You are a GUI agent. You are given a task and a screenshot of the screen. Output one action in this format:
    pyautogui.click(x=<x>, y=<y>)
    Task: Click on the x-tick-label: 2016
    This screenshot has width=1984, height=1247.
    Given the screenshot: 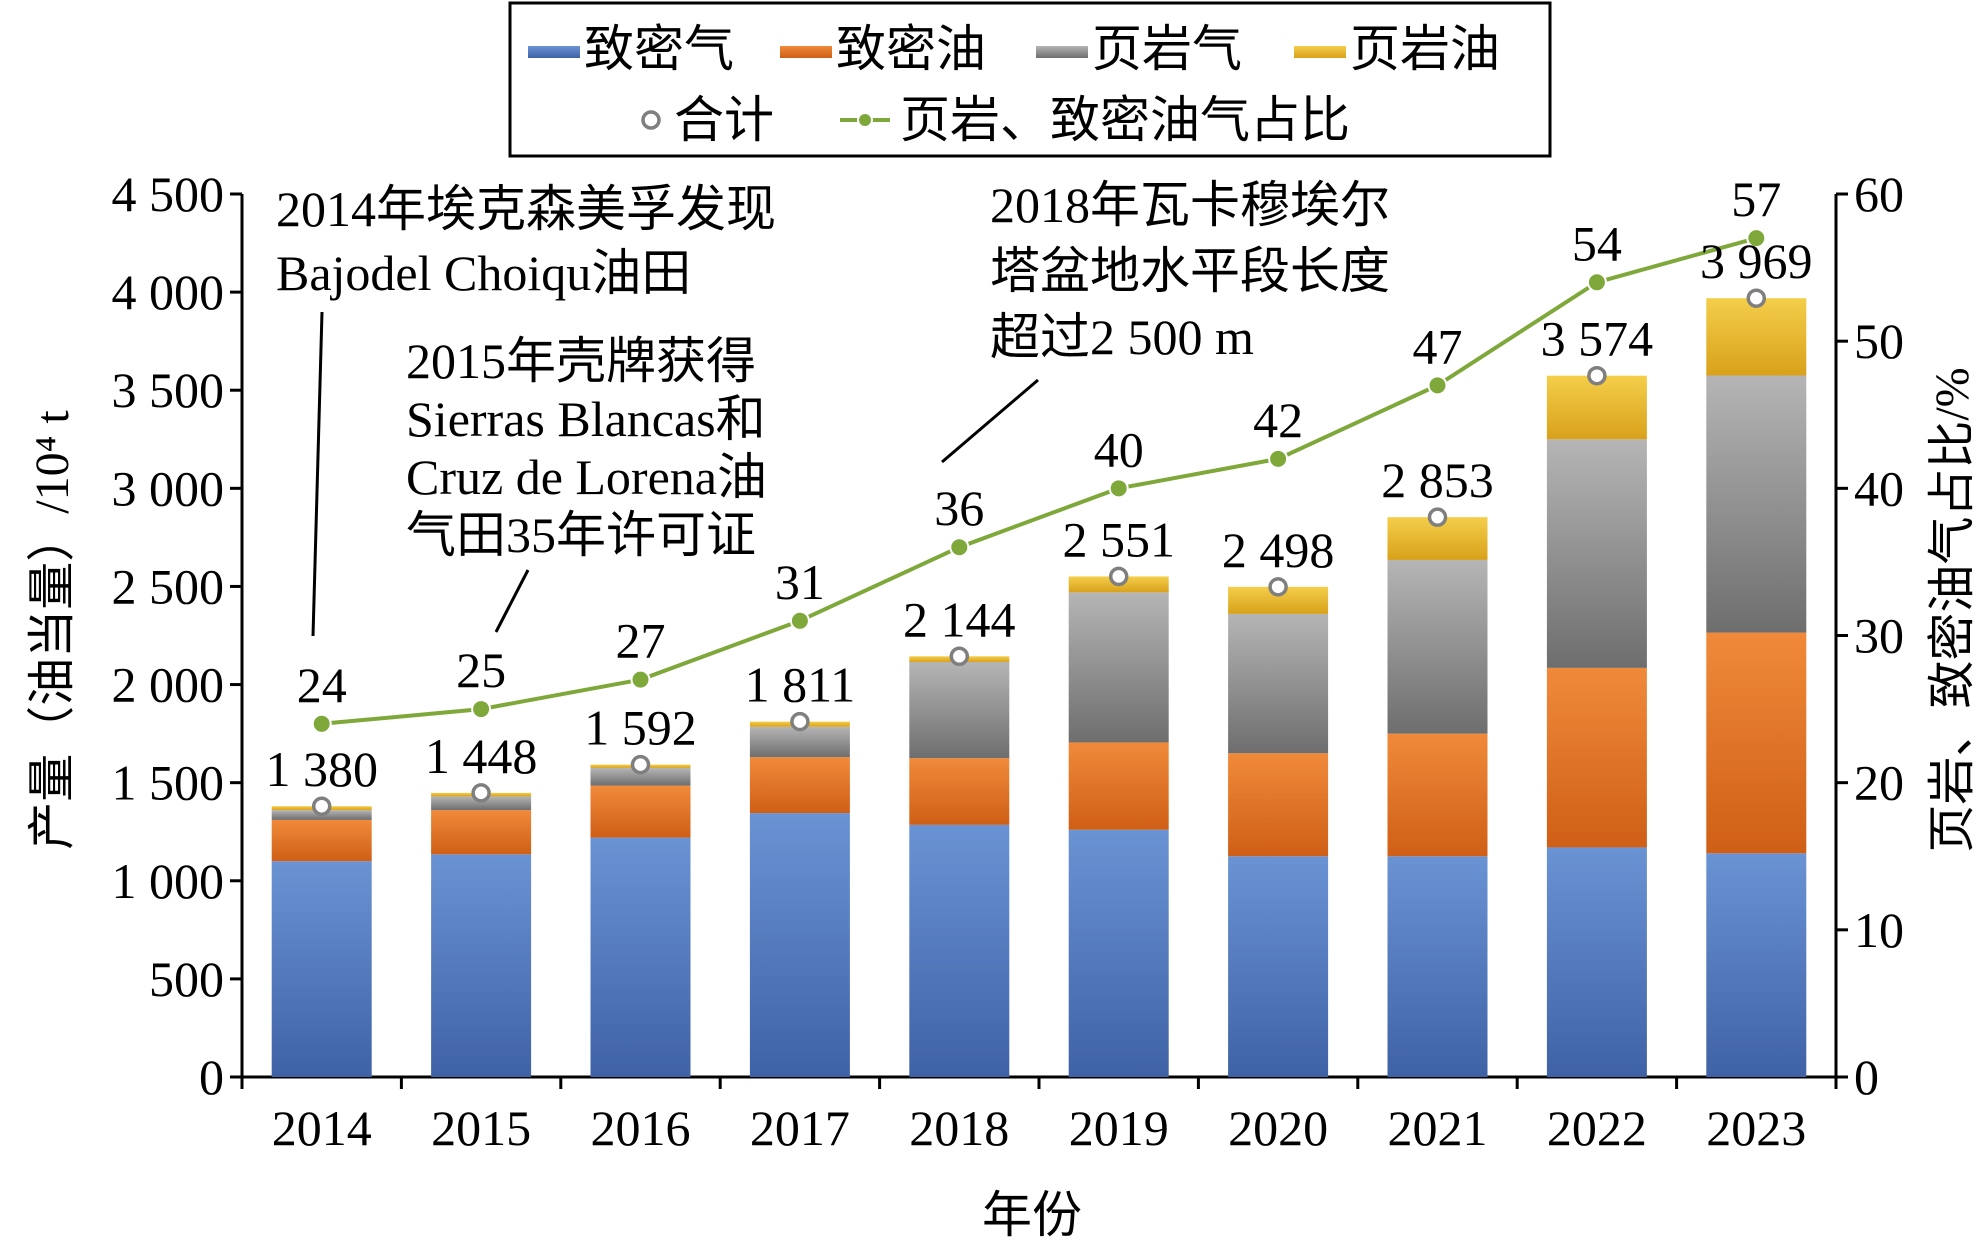 What is the action you would take?
    pyautogui.click(x=641, y=1128)
    